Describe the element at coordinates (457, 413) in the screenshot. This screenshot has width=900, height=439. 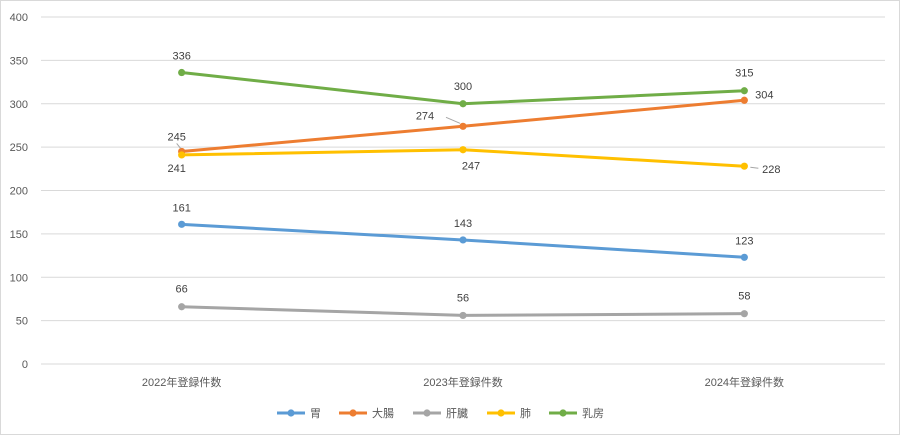
I see `legend-label: 肝臓` at that location.